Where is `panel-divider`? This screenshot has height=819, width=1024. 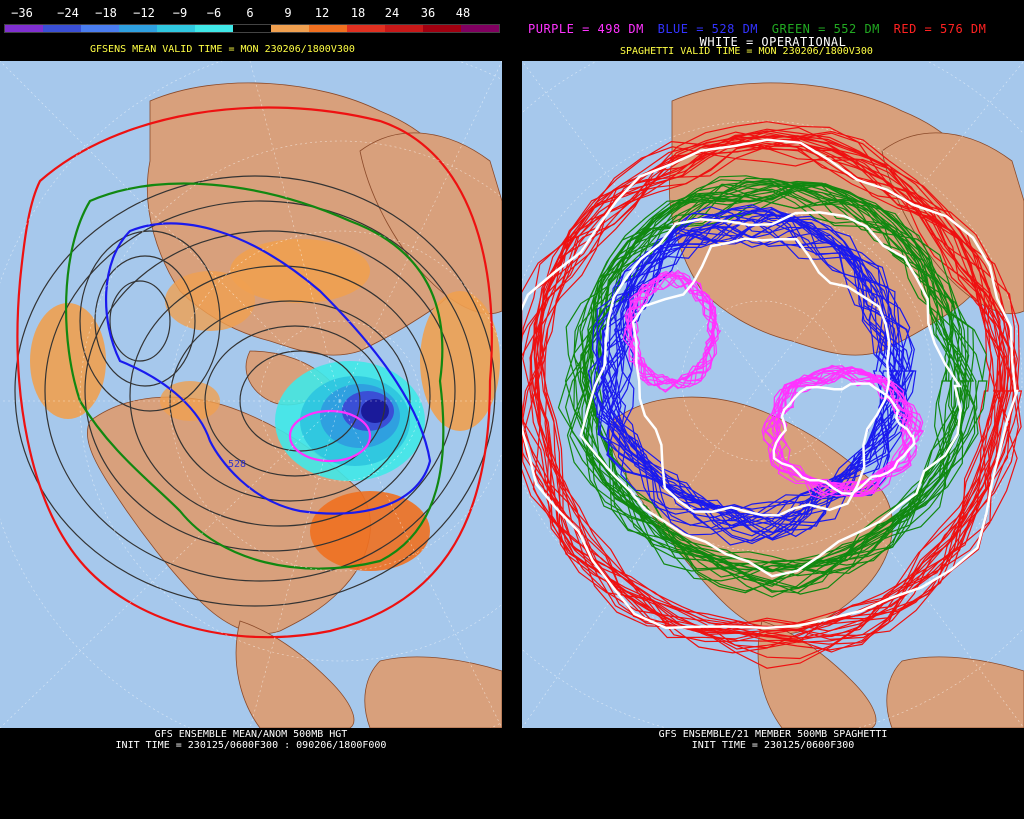 panel-divider is located at coordinates (512, 409).